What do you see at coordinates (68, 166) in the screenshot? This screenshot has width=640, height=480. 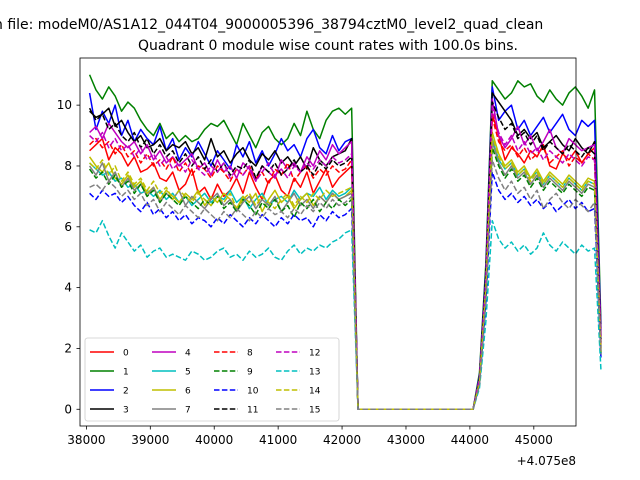 I see `y-tick-label: 8` at bounding box center [68, 166].